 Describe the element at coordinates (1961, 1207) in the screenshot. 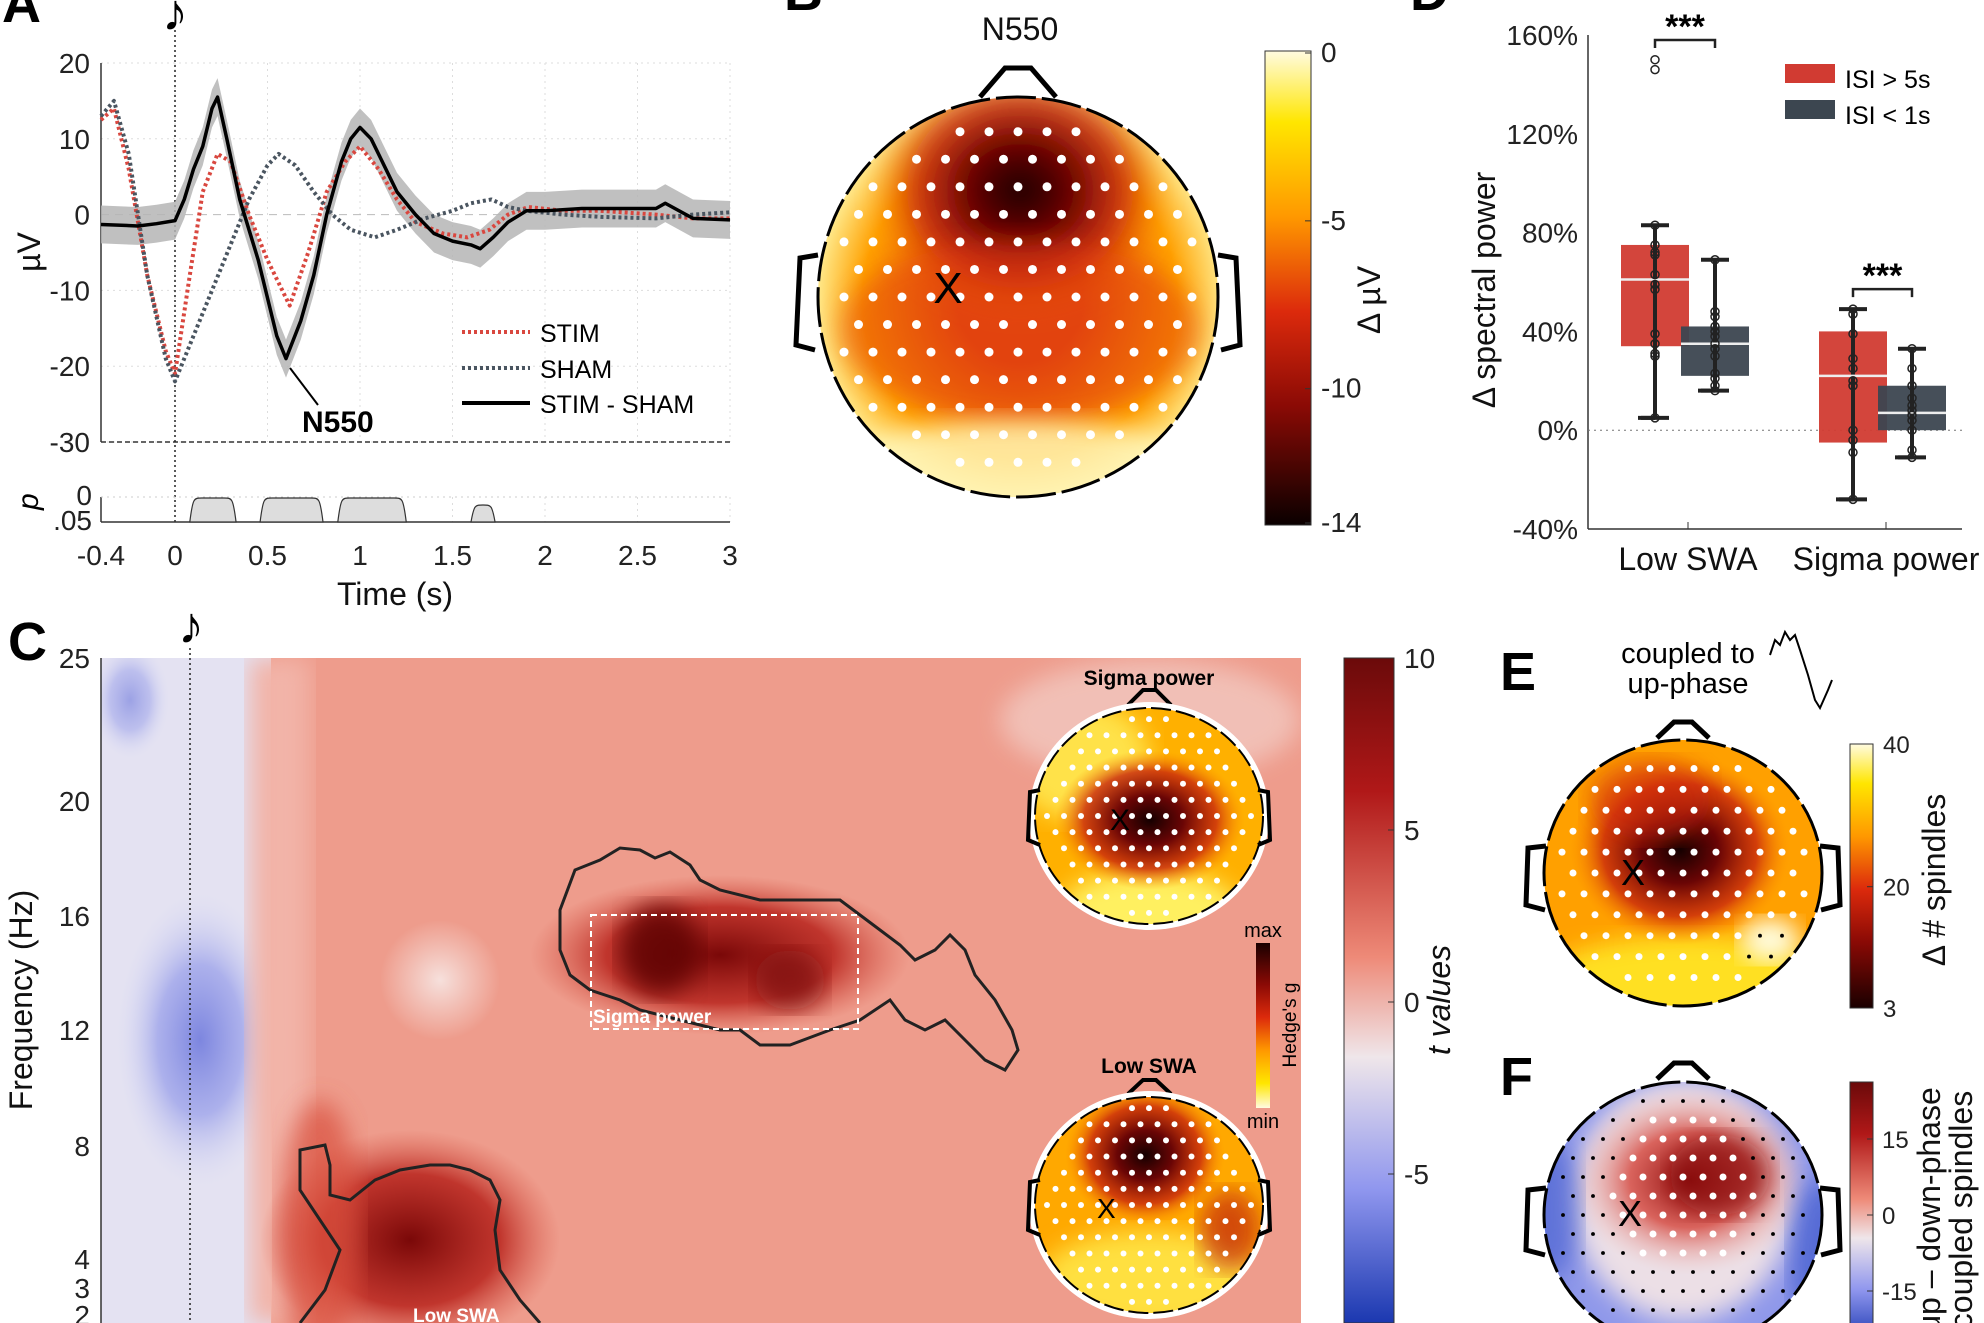

I see `colorbar-label-line-2: coupled spindles` at that location.